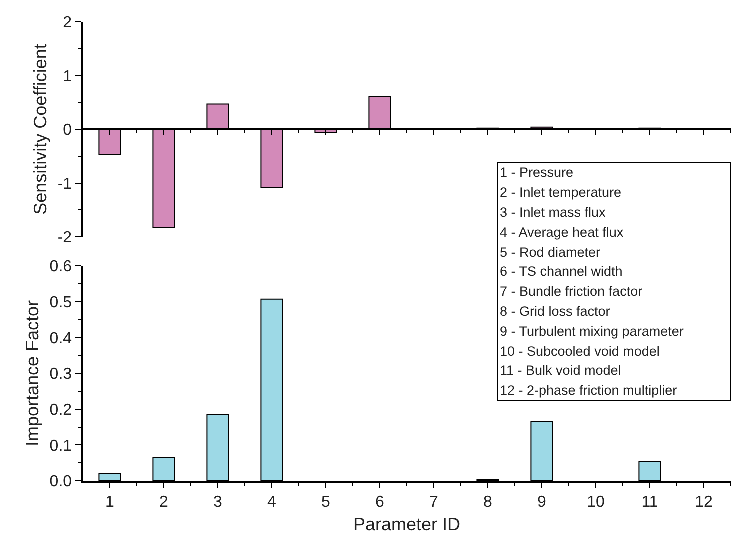  I want to click on x-tick-label: 9, so click(542, 502).